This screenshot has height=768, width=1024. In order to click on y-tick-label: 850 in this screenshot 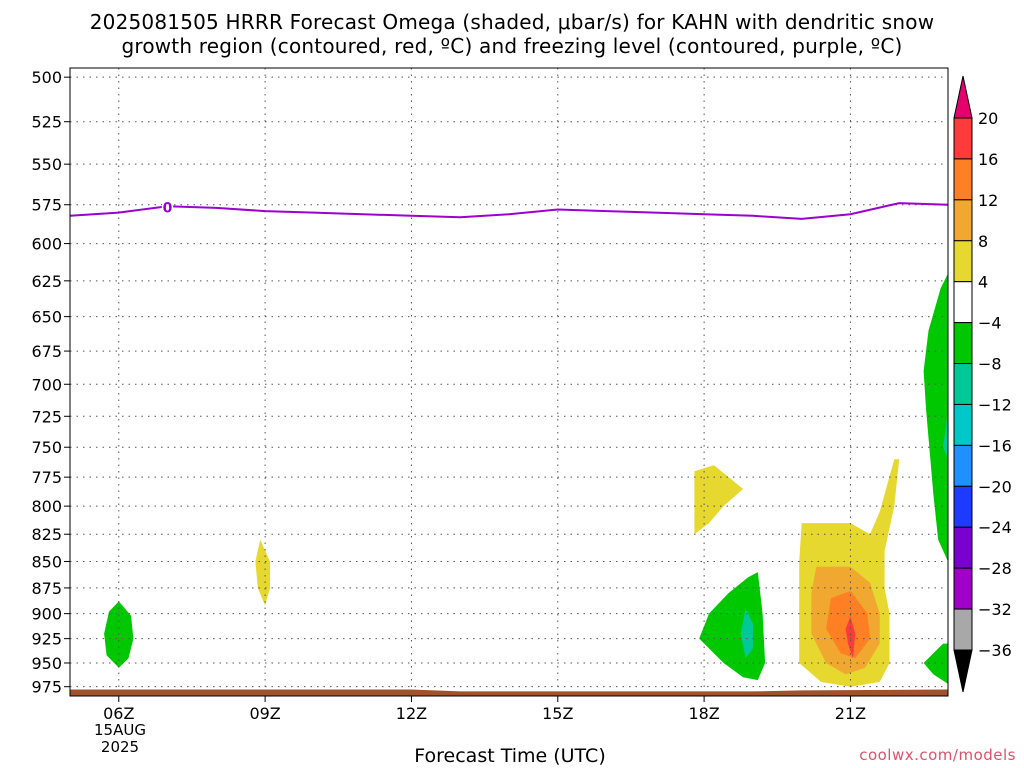, I will do `click(46, 561)`.